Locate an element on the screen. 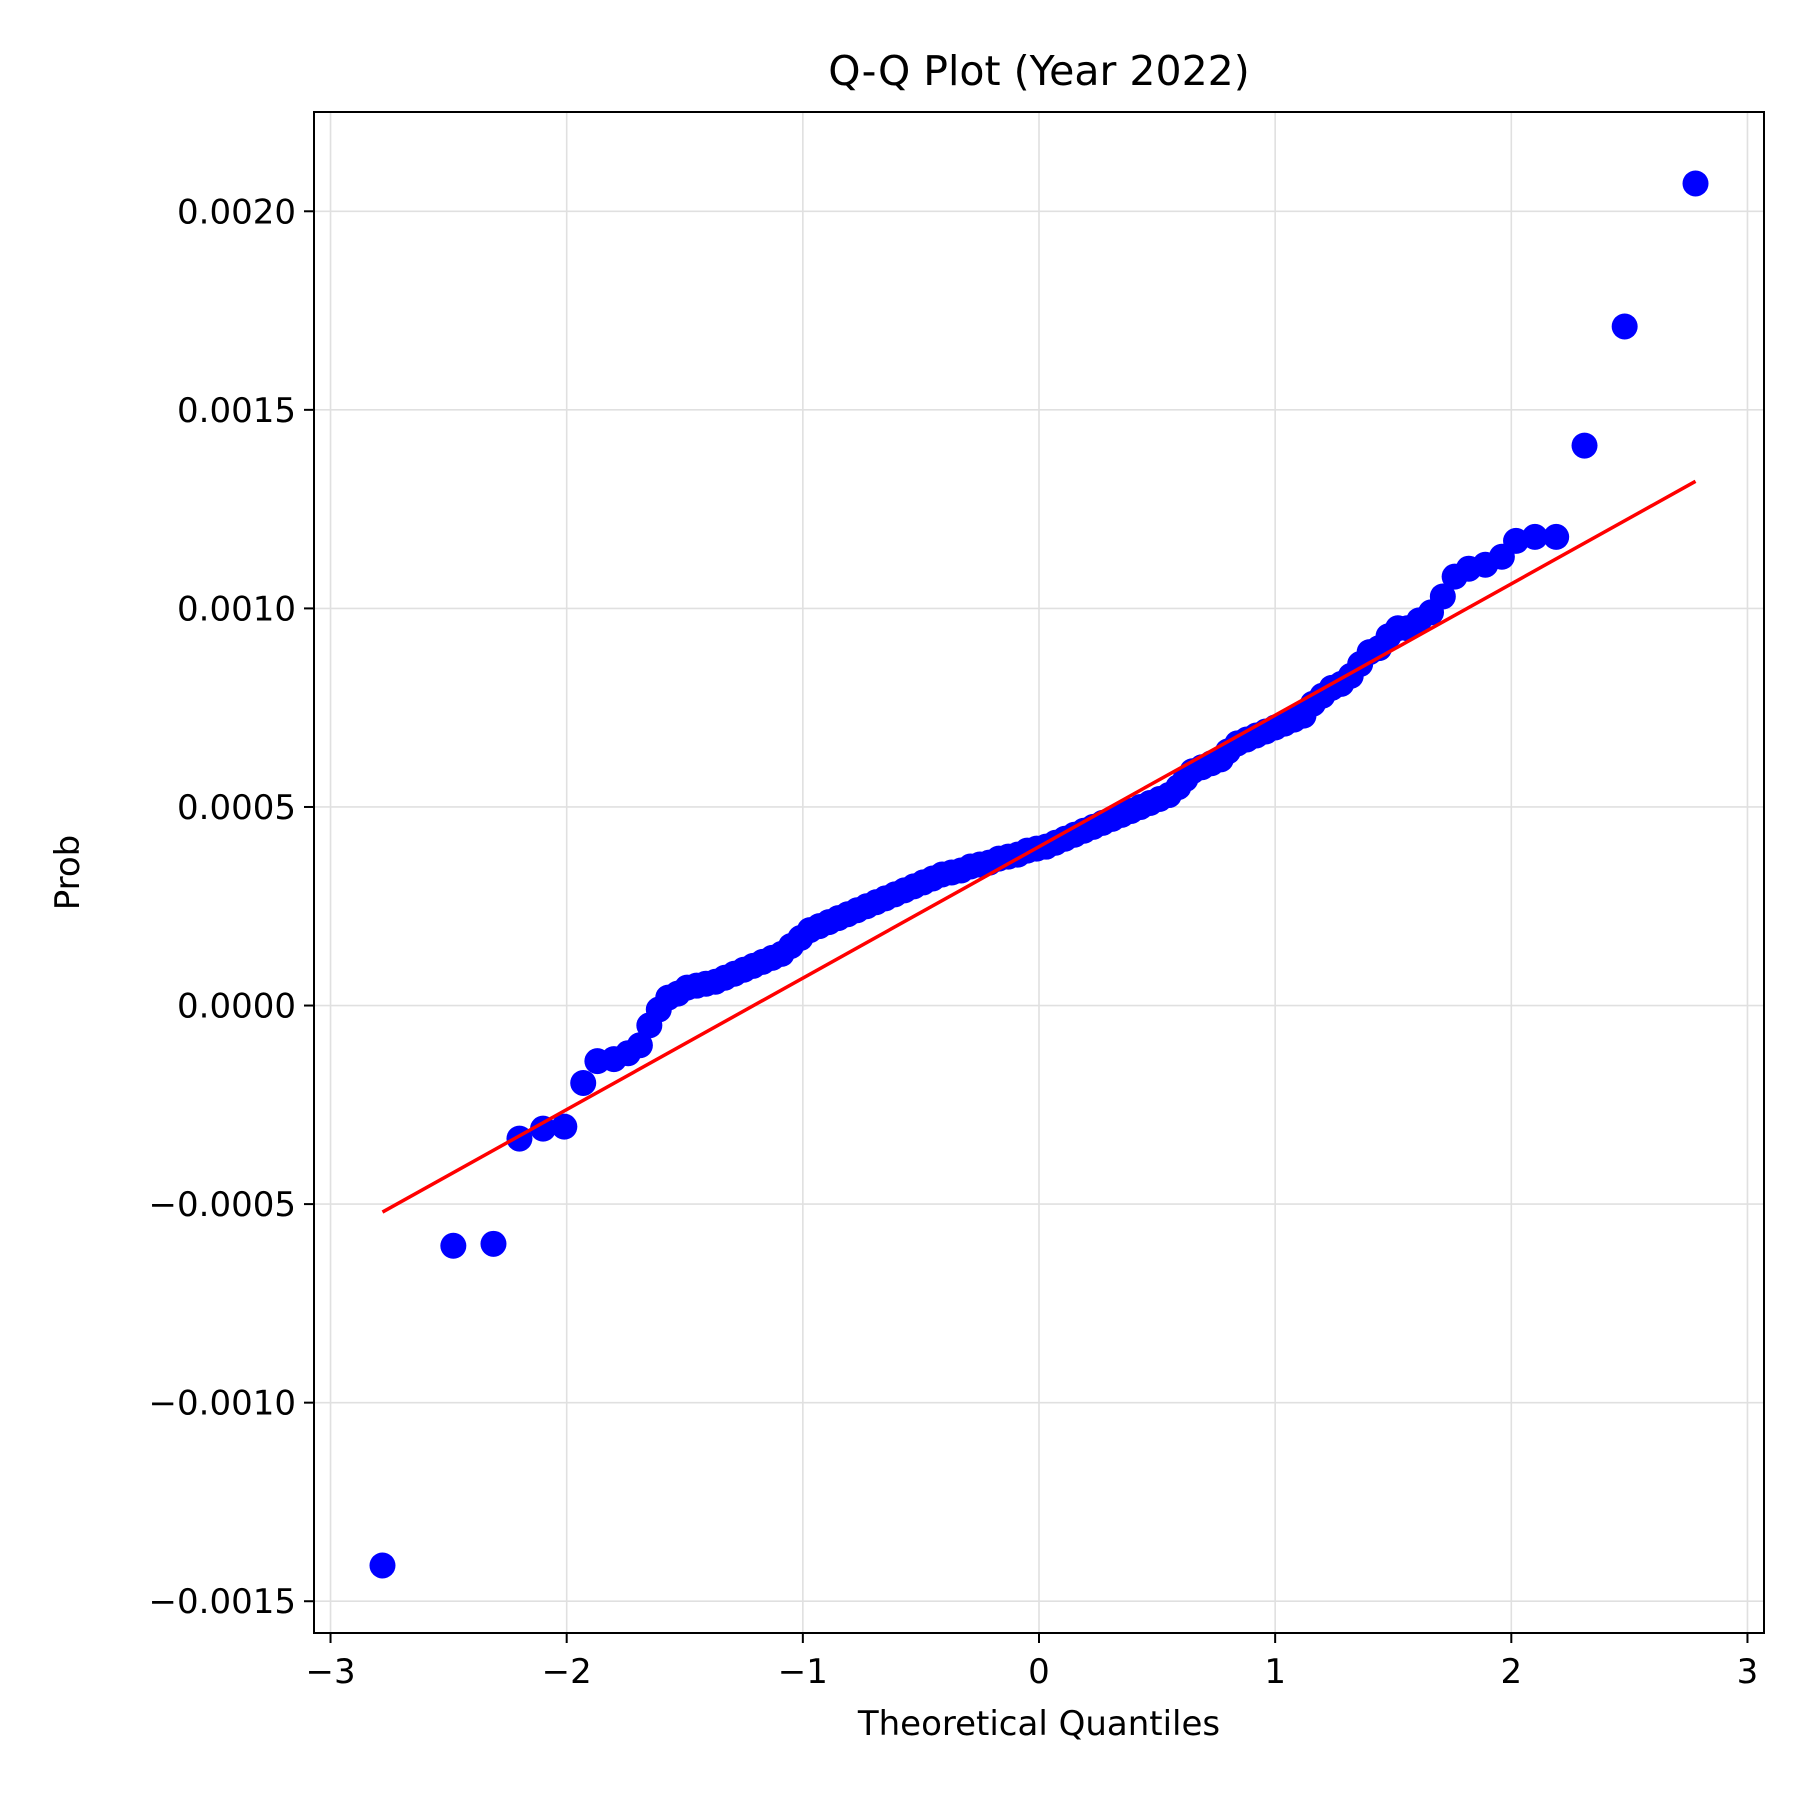 The image size is (1800, 1800). y-tick-label: 0.0010 is located at coordinates (236, 609).